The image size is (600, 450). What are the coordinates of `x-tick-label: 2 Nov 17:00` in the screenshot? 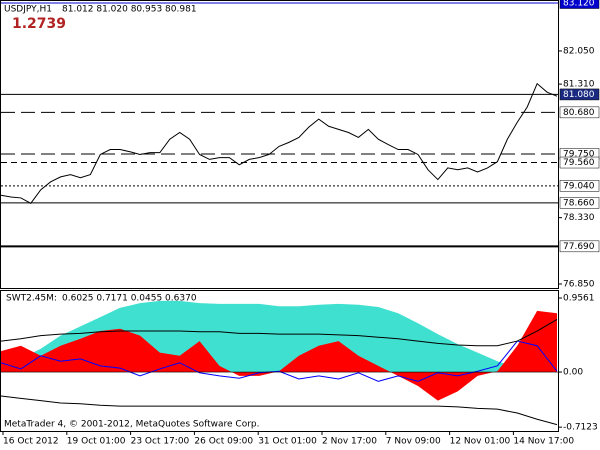 It's located at (349, 442).